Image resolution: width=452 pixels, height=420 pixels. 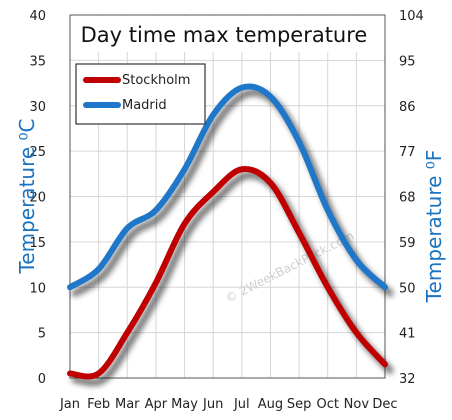 What do you see at coordinates (37, 152) in the screenshot?
I see `y-tick-label: 25` at bounding box center [37, 152].